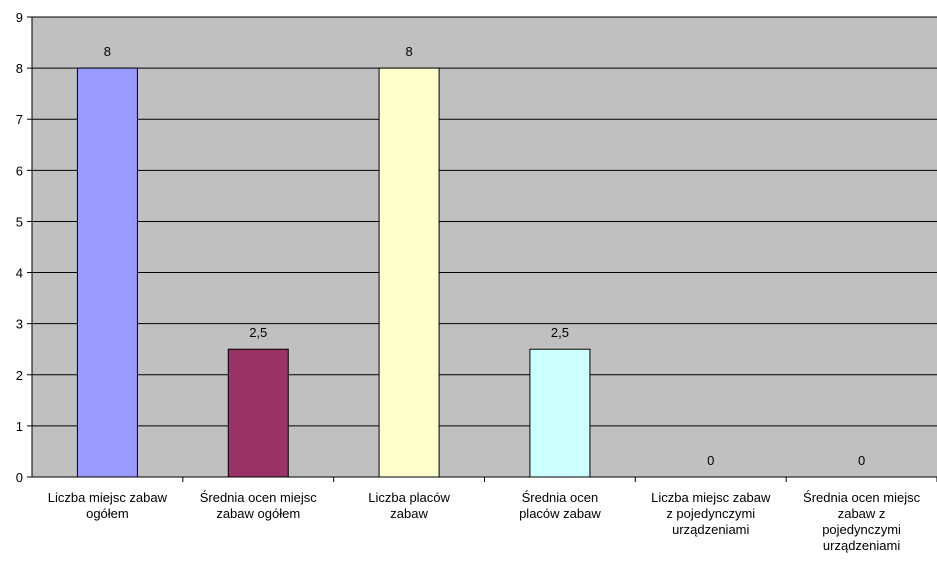 The width and height of the screenshot is (937, 565). Describe the element at coordinates (409, 505) in the screenshot. I see `x-tick-label: Liczba placów zabaw` at that location.